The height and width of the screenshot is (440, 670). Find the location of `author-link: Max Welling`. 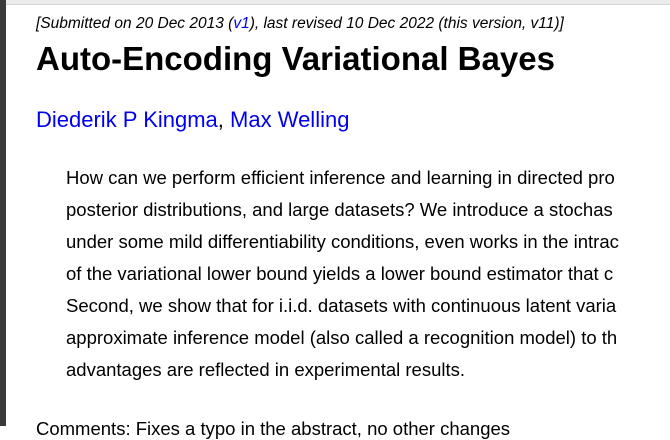

author-link: Max Welling is located at coordinates (290, 119).